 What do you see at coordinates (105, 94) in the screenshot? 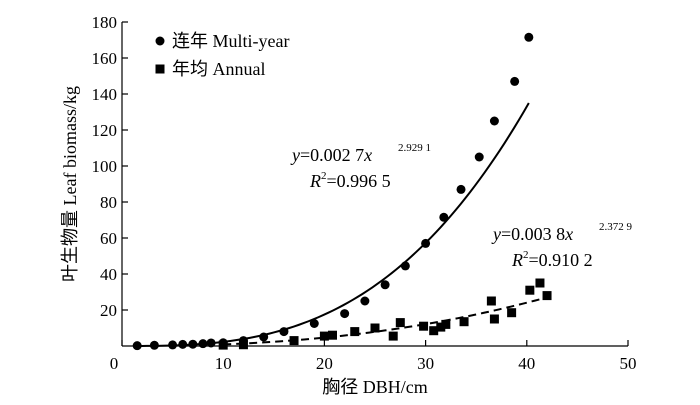
I see `y-tick-label: 140` at bounding box center [105, 94].